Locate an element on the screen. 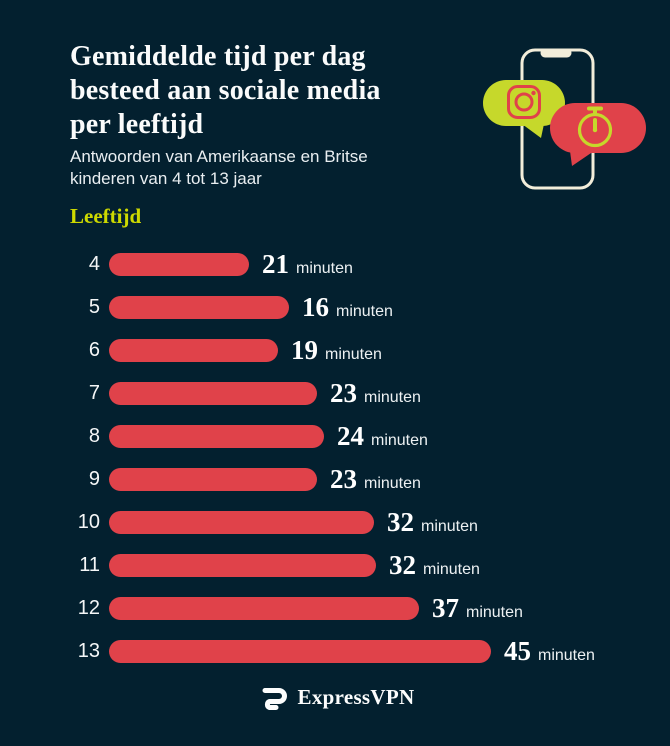 The height and width of the screenshot is (746, 670). value-label: 19 minuten is located at coordinates (336, 350).